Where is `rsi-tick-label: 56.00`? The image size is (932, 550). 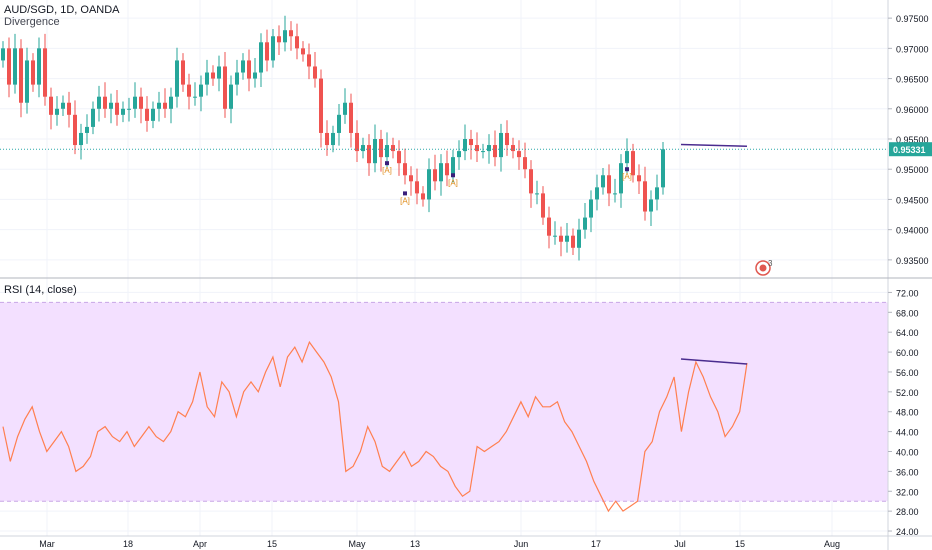
rsi-tick-label: 56.00 is located at coordinates (907, 373).